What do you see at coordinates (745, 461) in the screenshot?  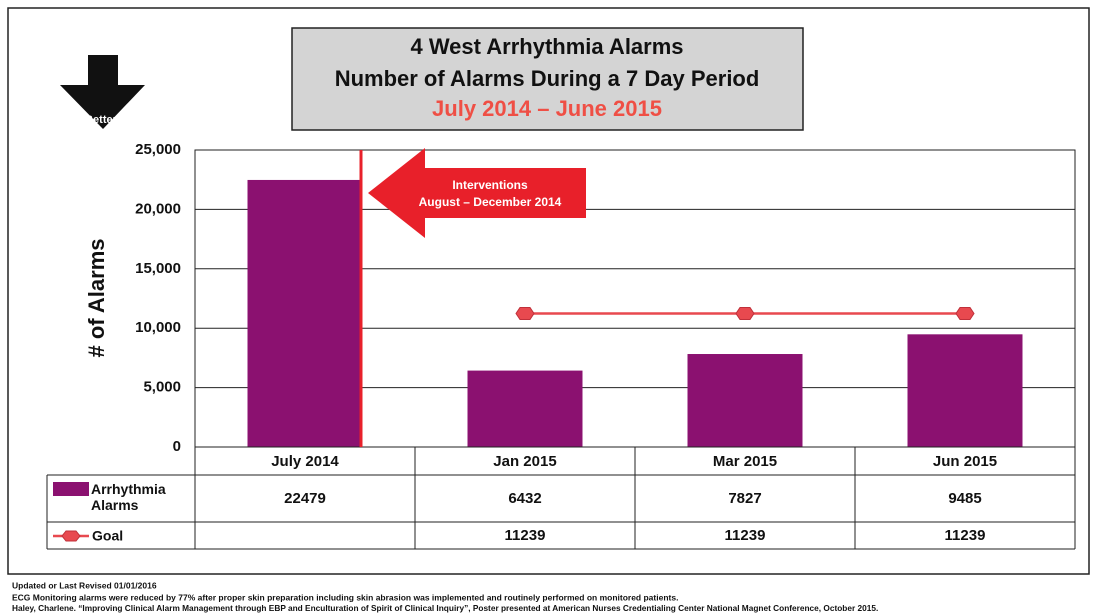 I see `x-tick-label: Mar 2015` at bounding box center [745, 461].